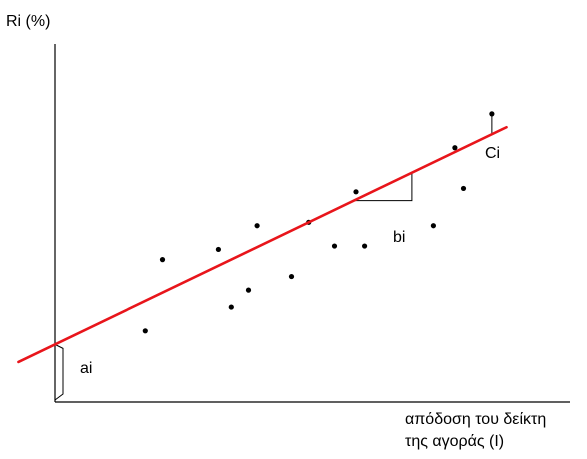  Describe the element at coordinates (86, 368) in the screenshot. I see `intercept-label: ai` at that location.